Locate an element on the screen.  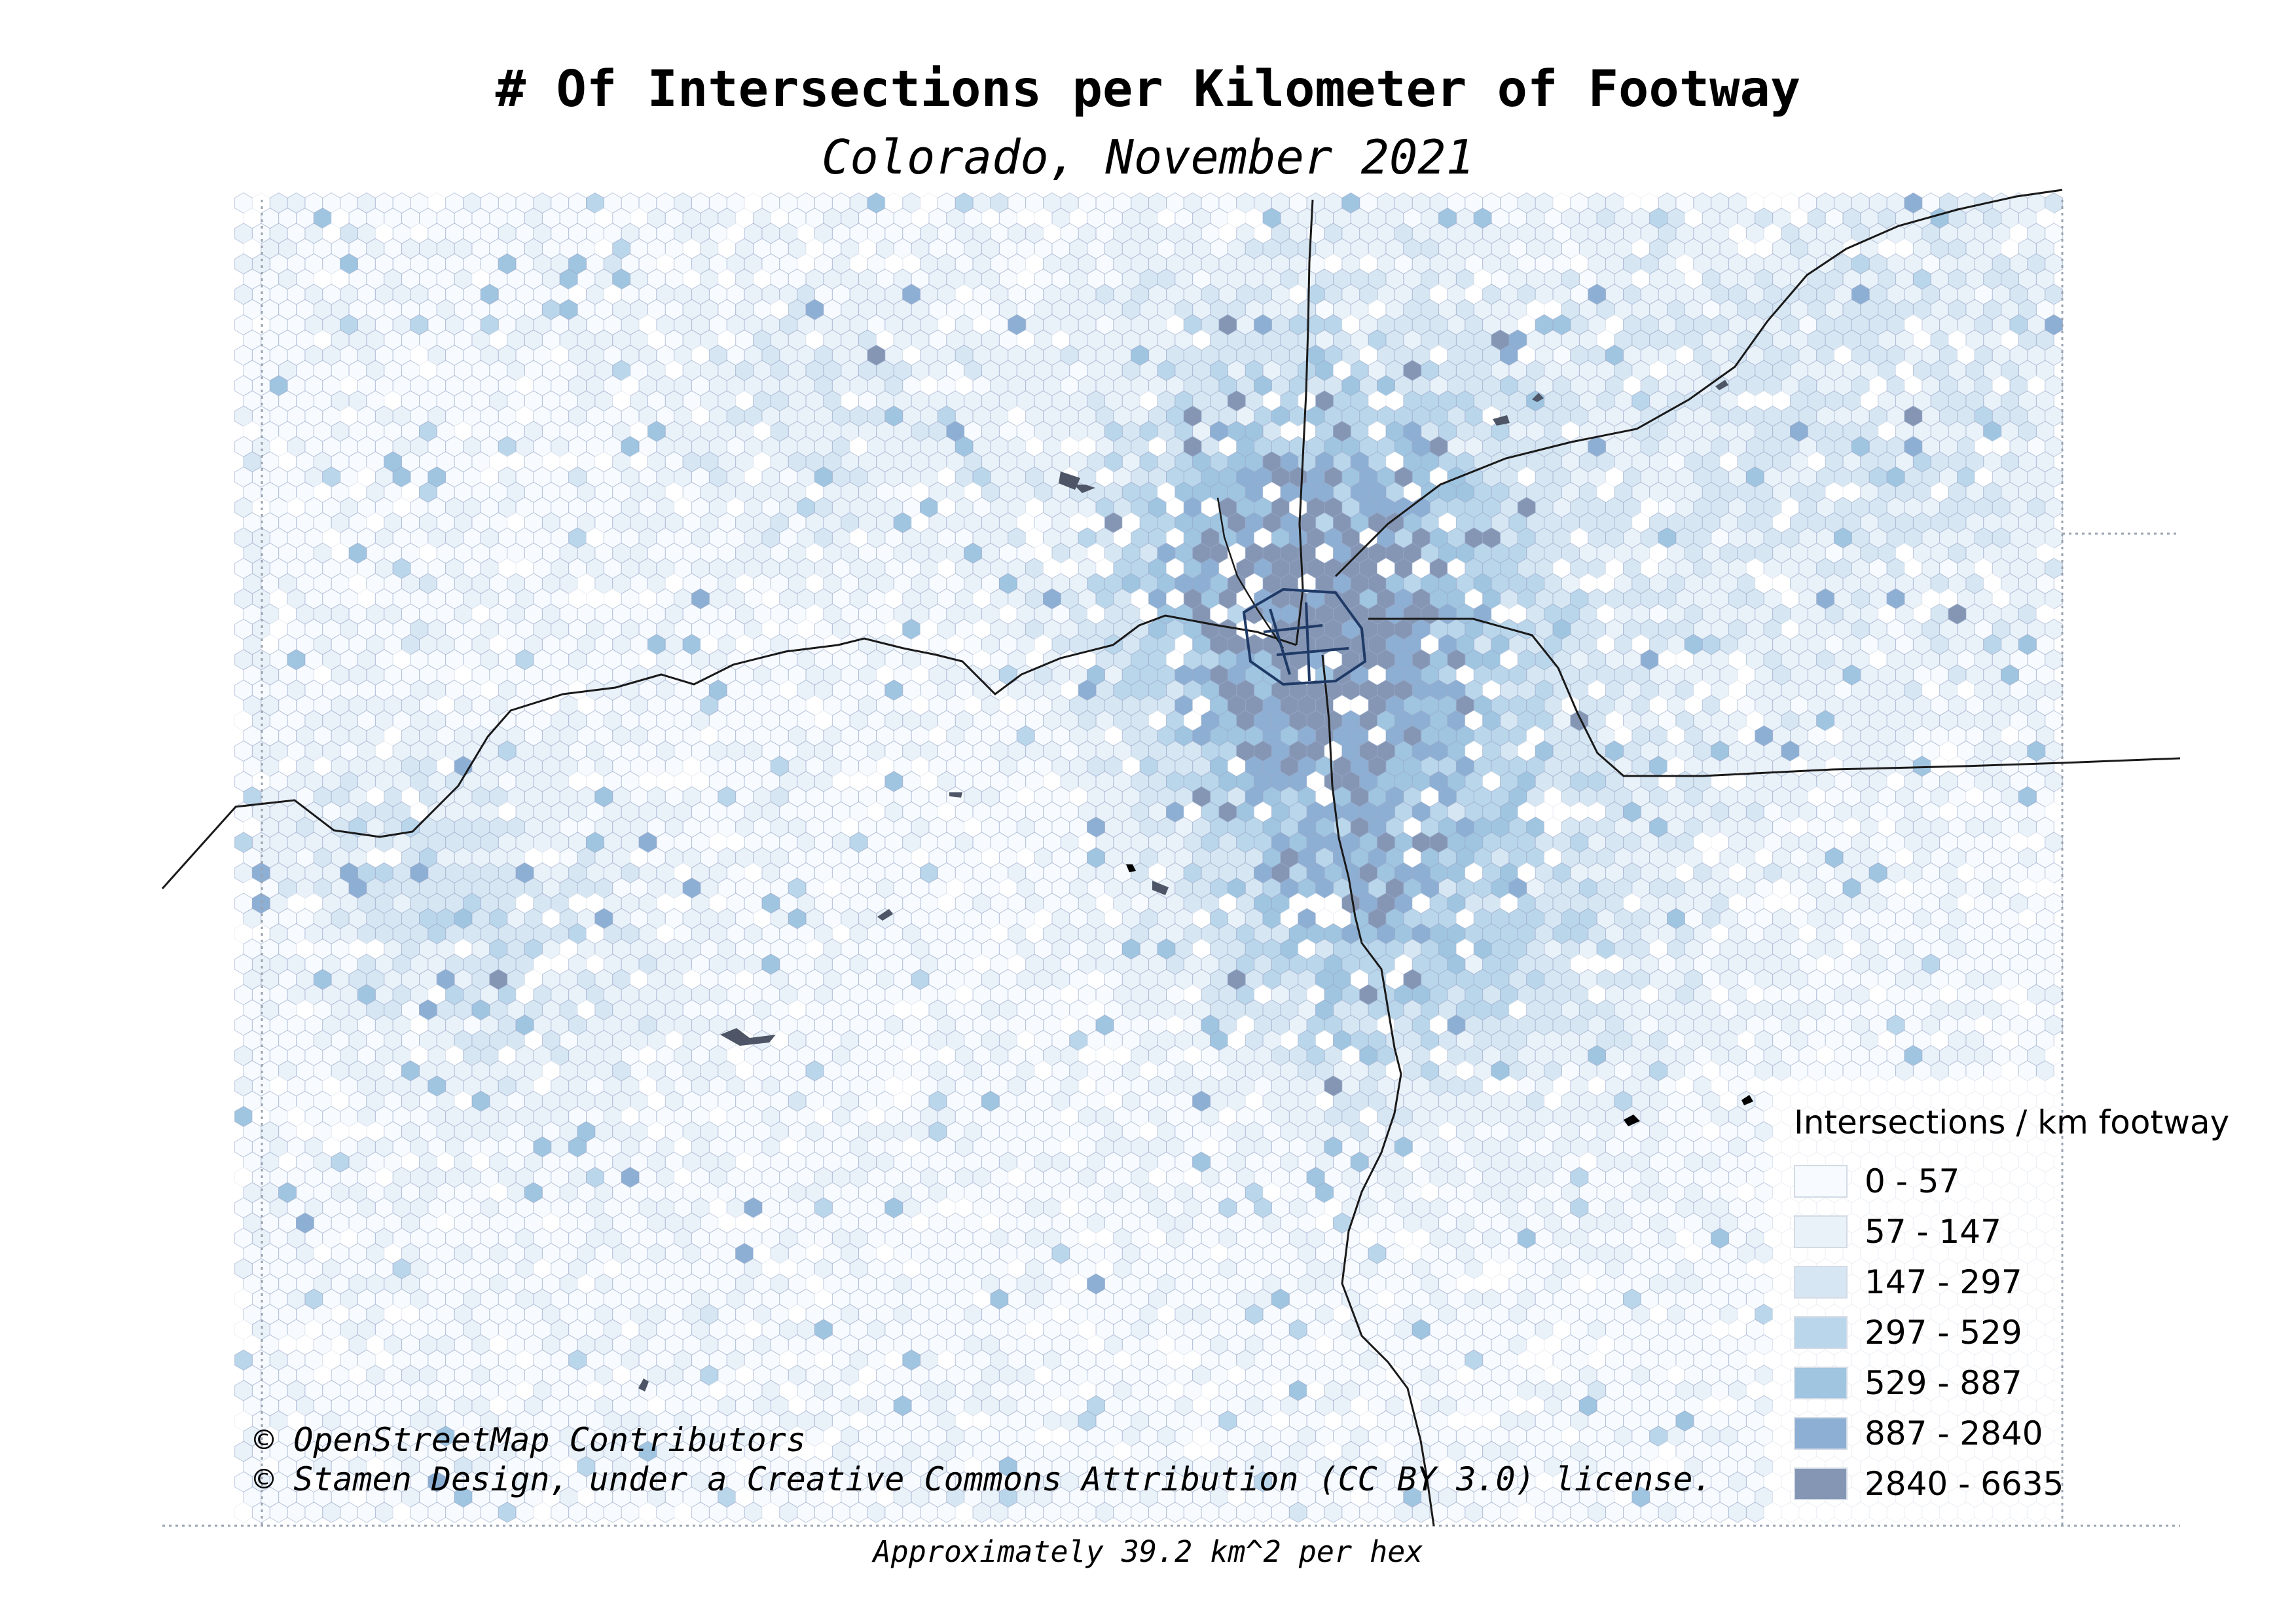
map-subtitle: Colorado, November 2021 is located at coordinates (1148, 157).